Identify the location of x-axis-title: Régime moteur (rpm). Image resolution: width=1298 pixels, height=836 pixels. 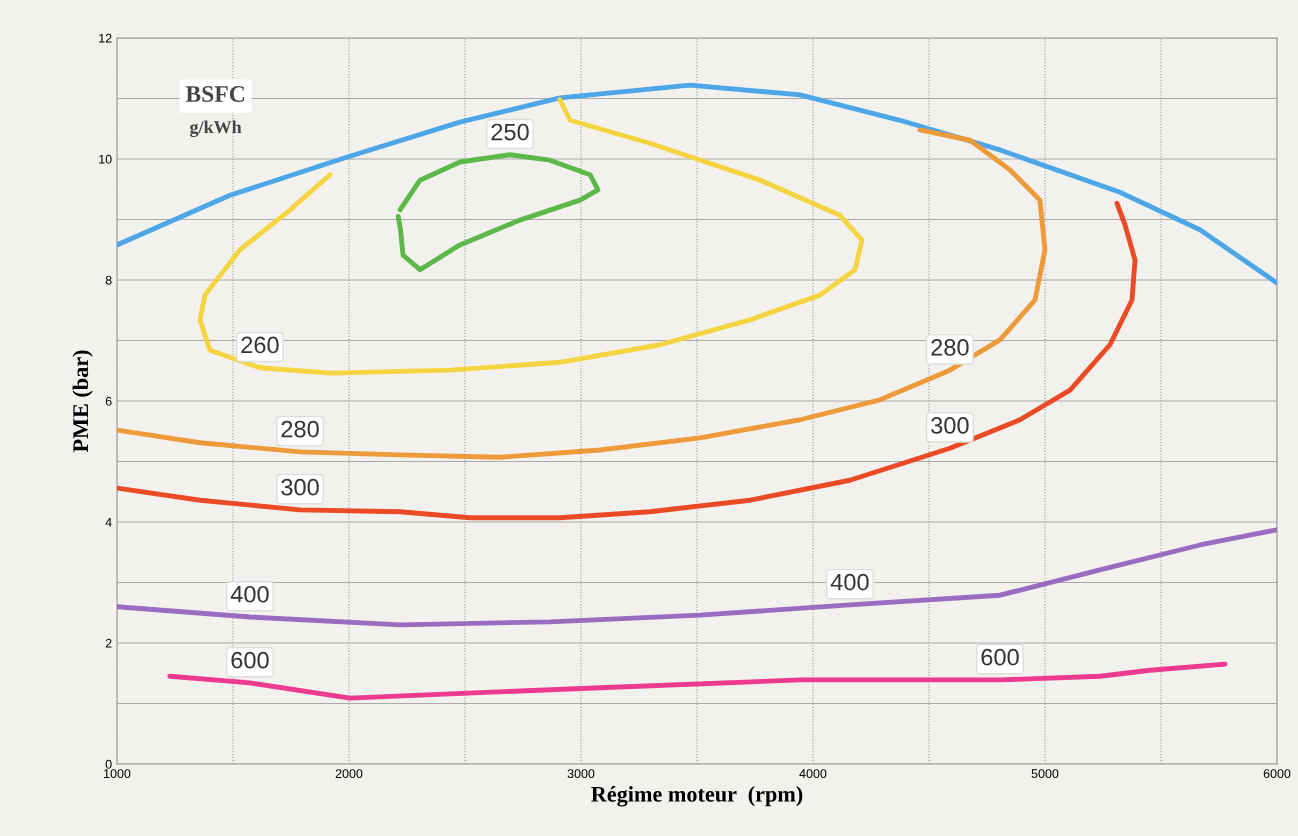
(697, 796).